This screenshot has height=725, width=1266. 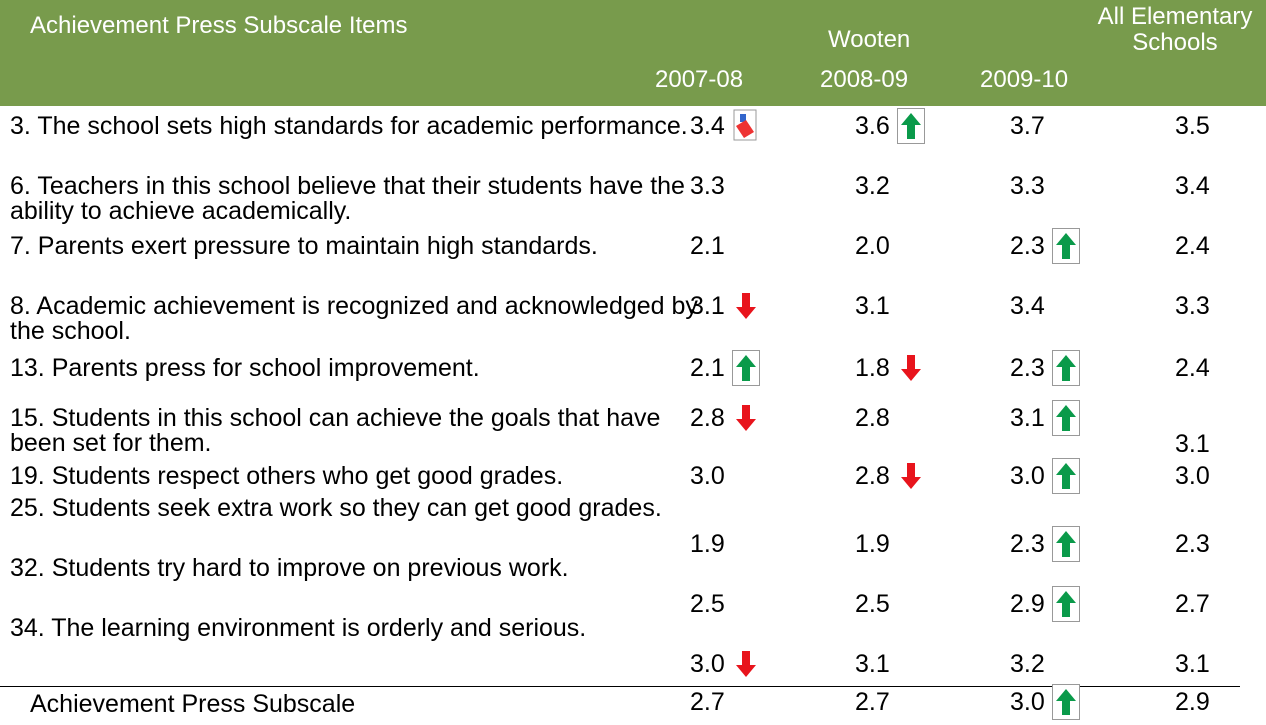 I want to click on cell-value: 3.5, so click(x=1192, y=126).